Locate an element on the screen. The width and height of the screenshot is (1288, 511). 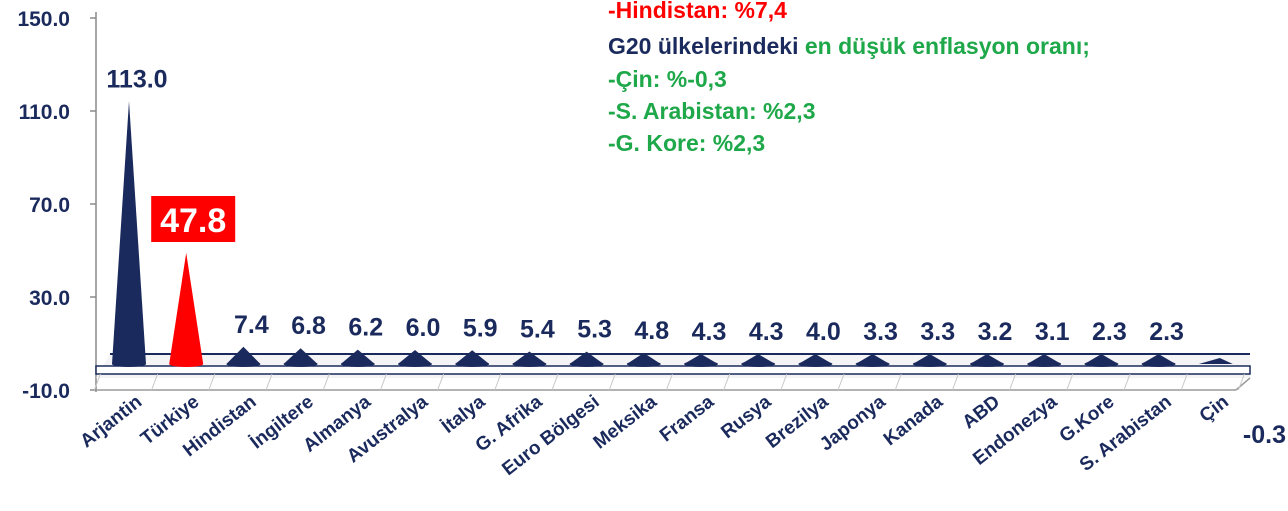
value-label: 6.8 is located at coordinates (308, 326).